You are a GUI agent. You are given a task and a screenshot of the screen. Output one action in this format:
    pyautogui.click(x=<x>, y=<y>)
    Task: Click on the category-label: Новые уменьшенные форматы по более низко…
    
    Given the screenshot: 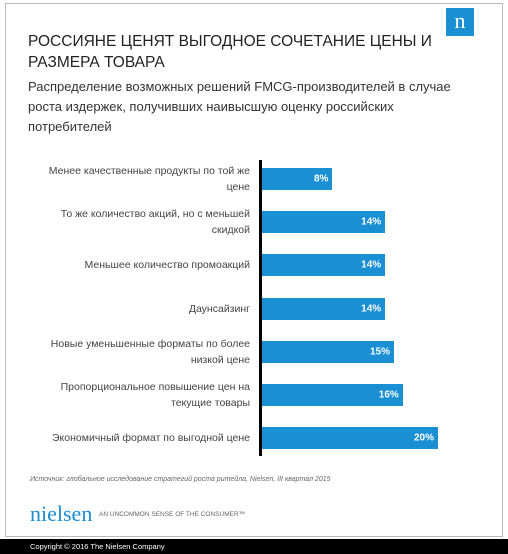 What is the action you would take?
    pyautogui.click(x=150, y=351)
    